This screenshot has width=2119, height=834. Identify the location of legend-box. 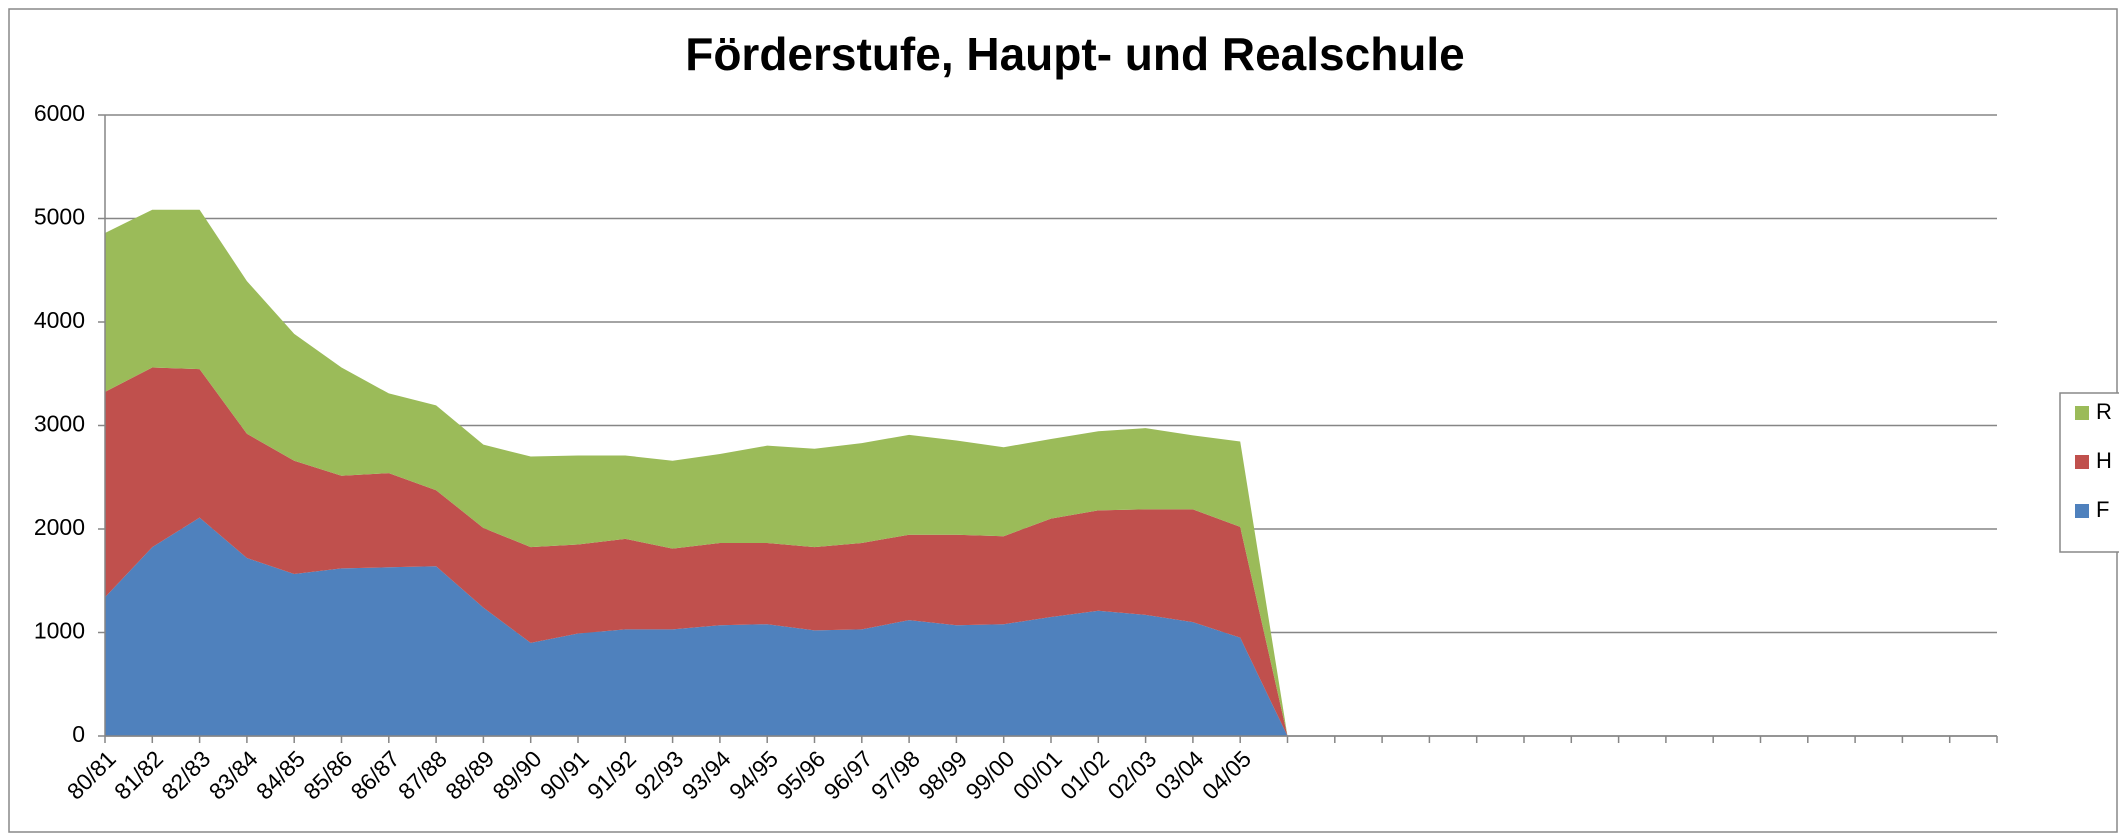
(2089, 472).